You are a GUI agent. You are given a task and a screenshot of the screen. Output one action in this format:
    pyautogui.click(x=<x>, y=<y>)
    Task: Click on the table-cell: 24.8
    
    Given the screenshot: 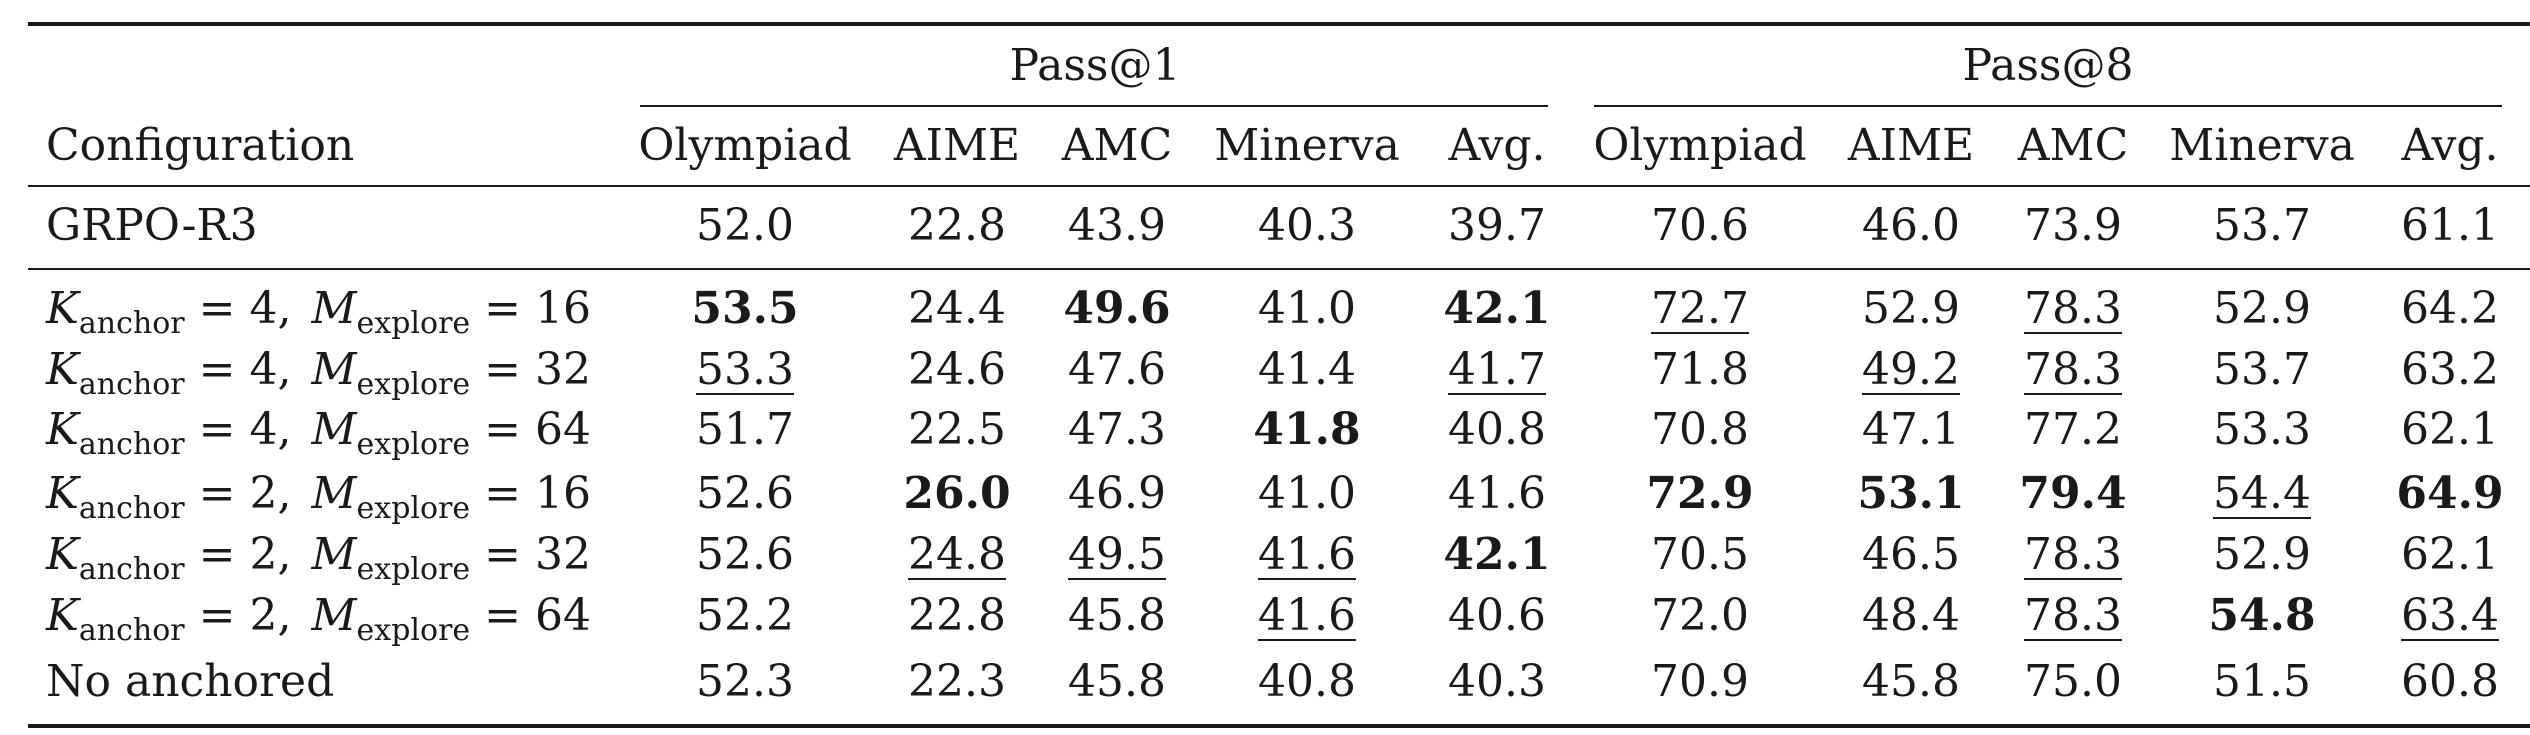 What is the action you would take?
    pyautogui.click(x=957, y=554)
    